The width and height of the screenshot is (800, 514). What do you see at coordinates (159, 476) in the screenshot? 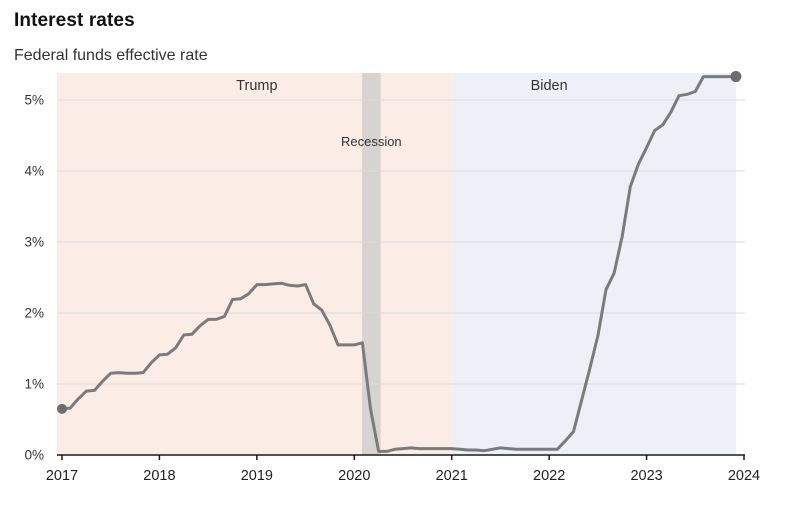
I see `x-tick-label-2018: 2018` at bounding box center [159, 476].